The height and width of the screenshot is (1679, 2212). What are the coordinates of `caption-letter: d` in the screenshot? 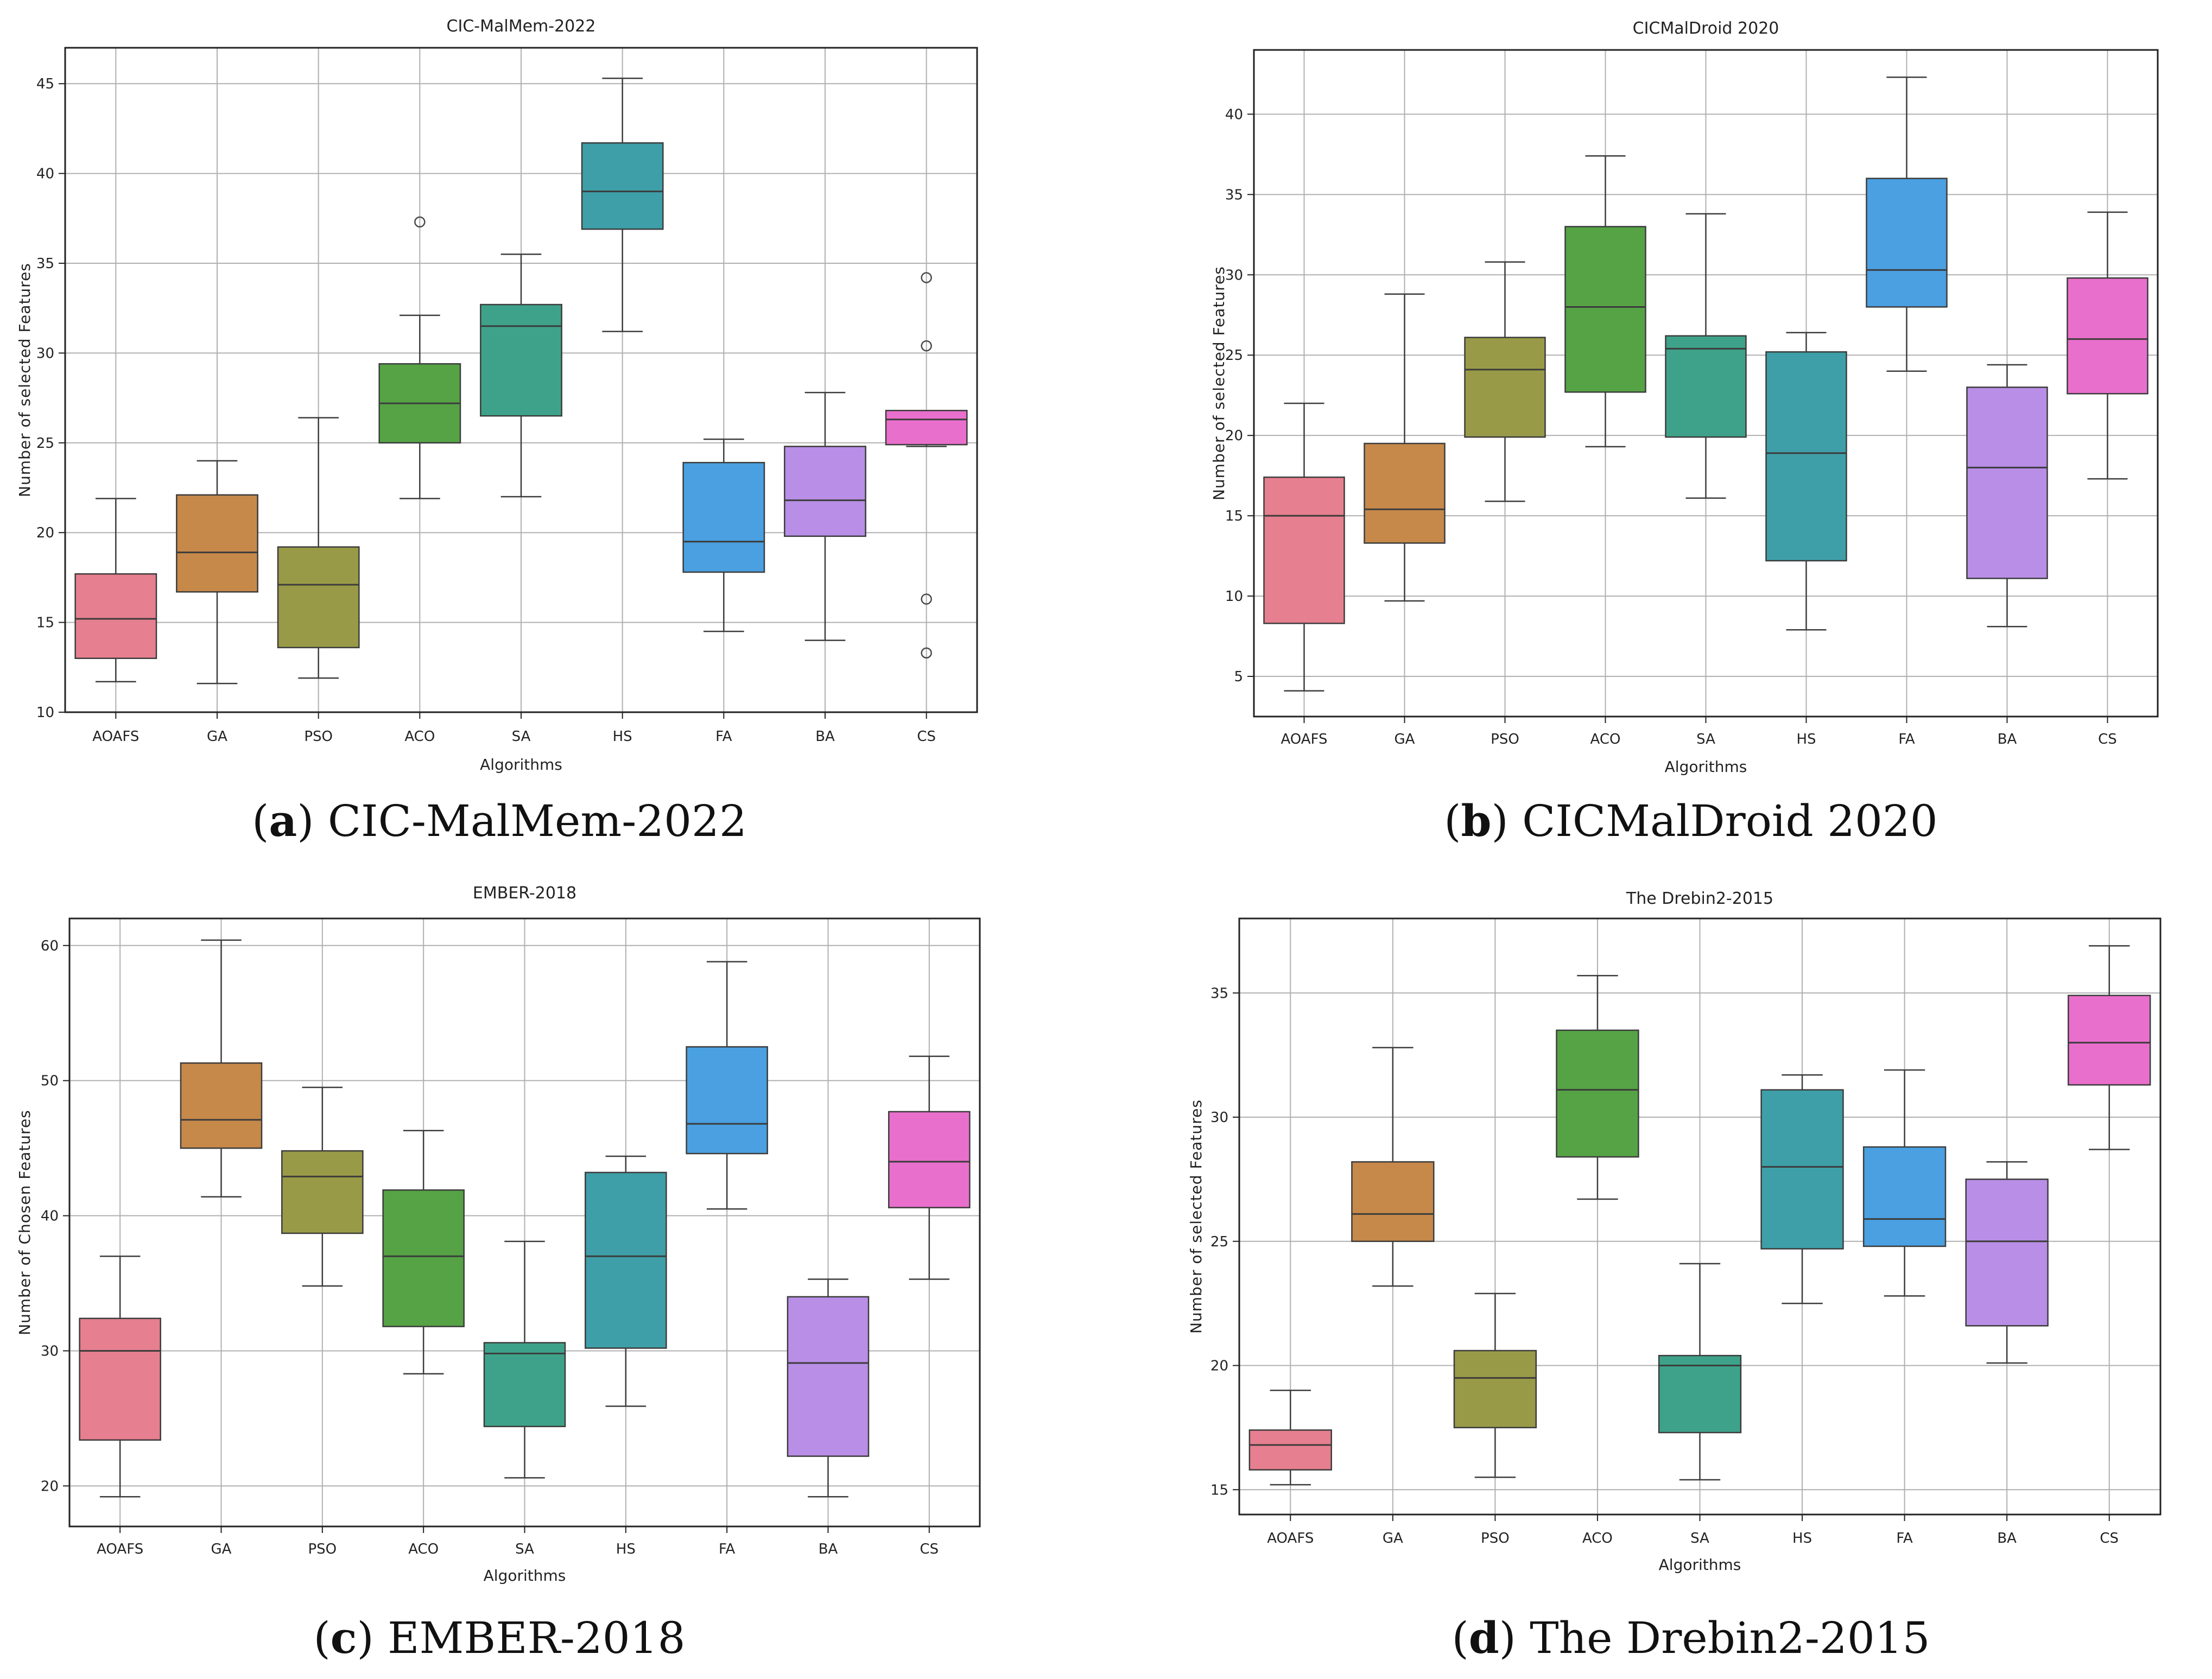 It's located at (1484, 1637).